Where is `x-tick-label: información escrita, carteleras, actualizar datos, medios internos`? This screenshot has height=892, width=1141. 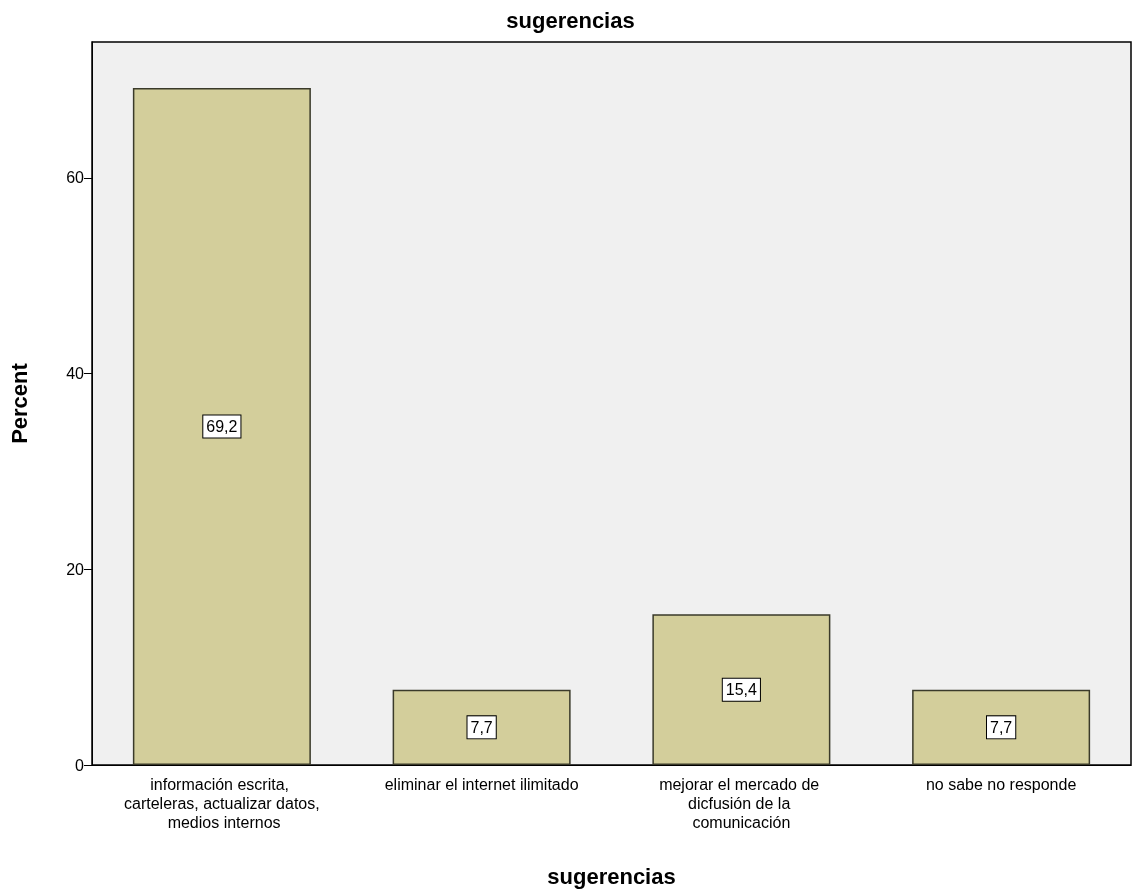
x-tick-label: información escrita, carteleras, actualizar datos, medios internos is located at coordinates (222, 803).